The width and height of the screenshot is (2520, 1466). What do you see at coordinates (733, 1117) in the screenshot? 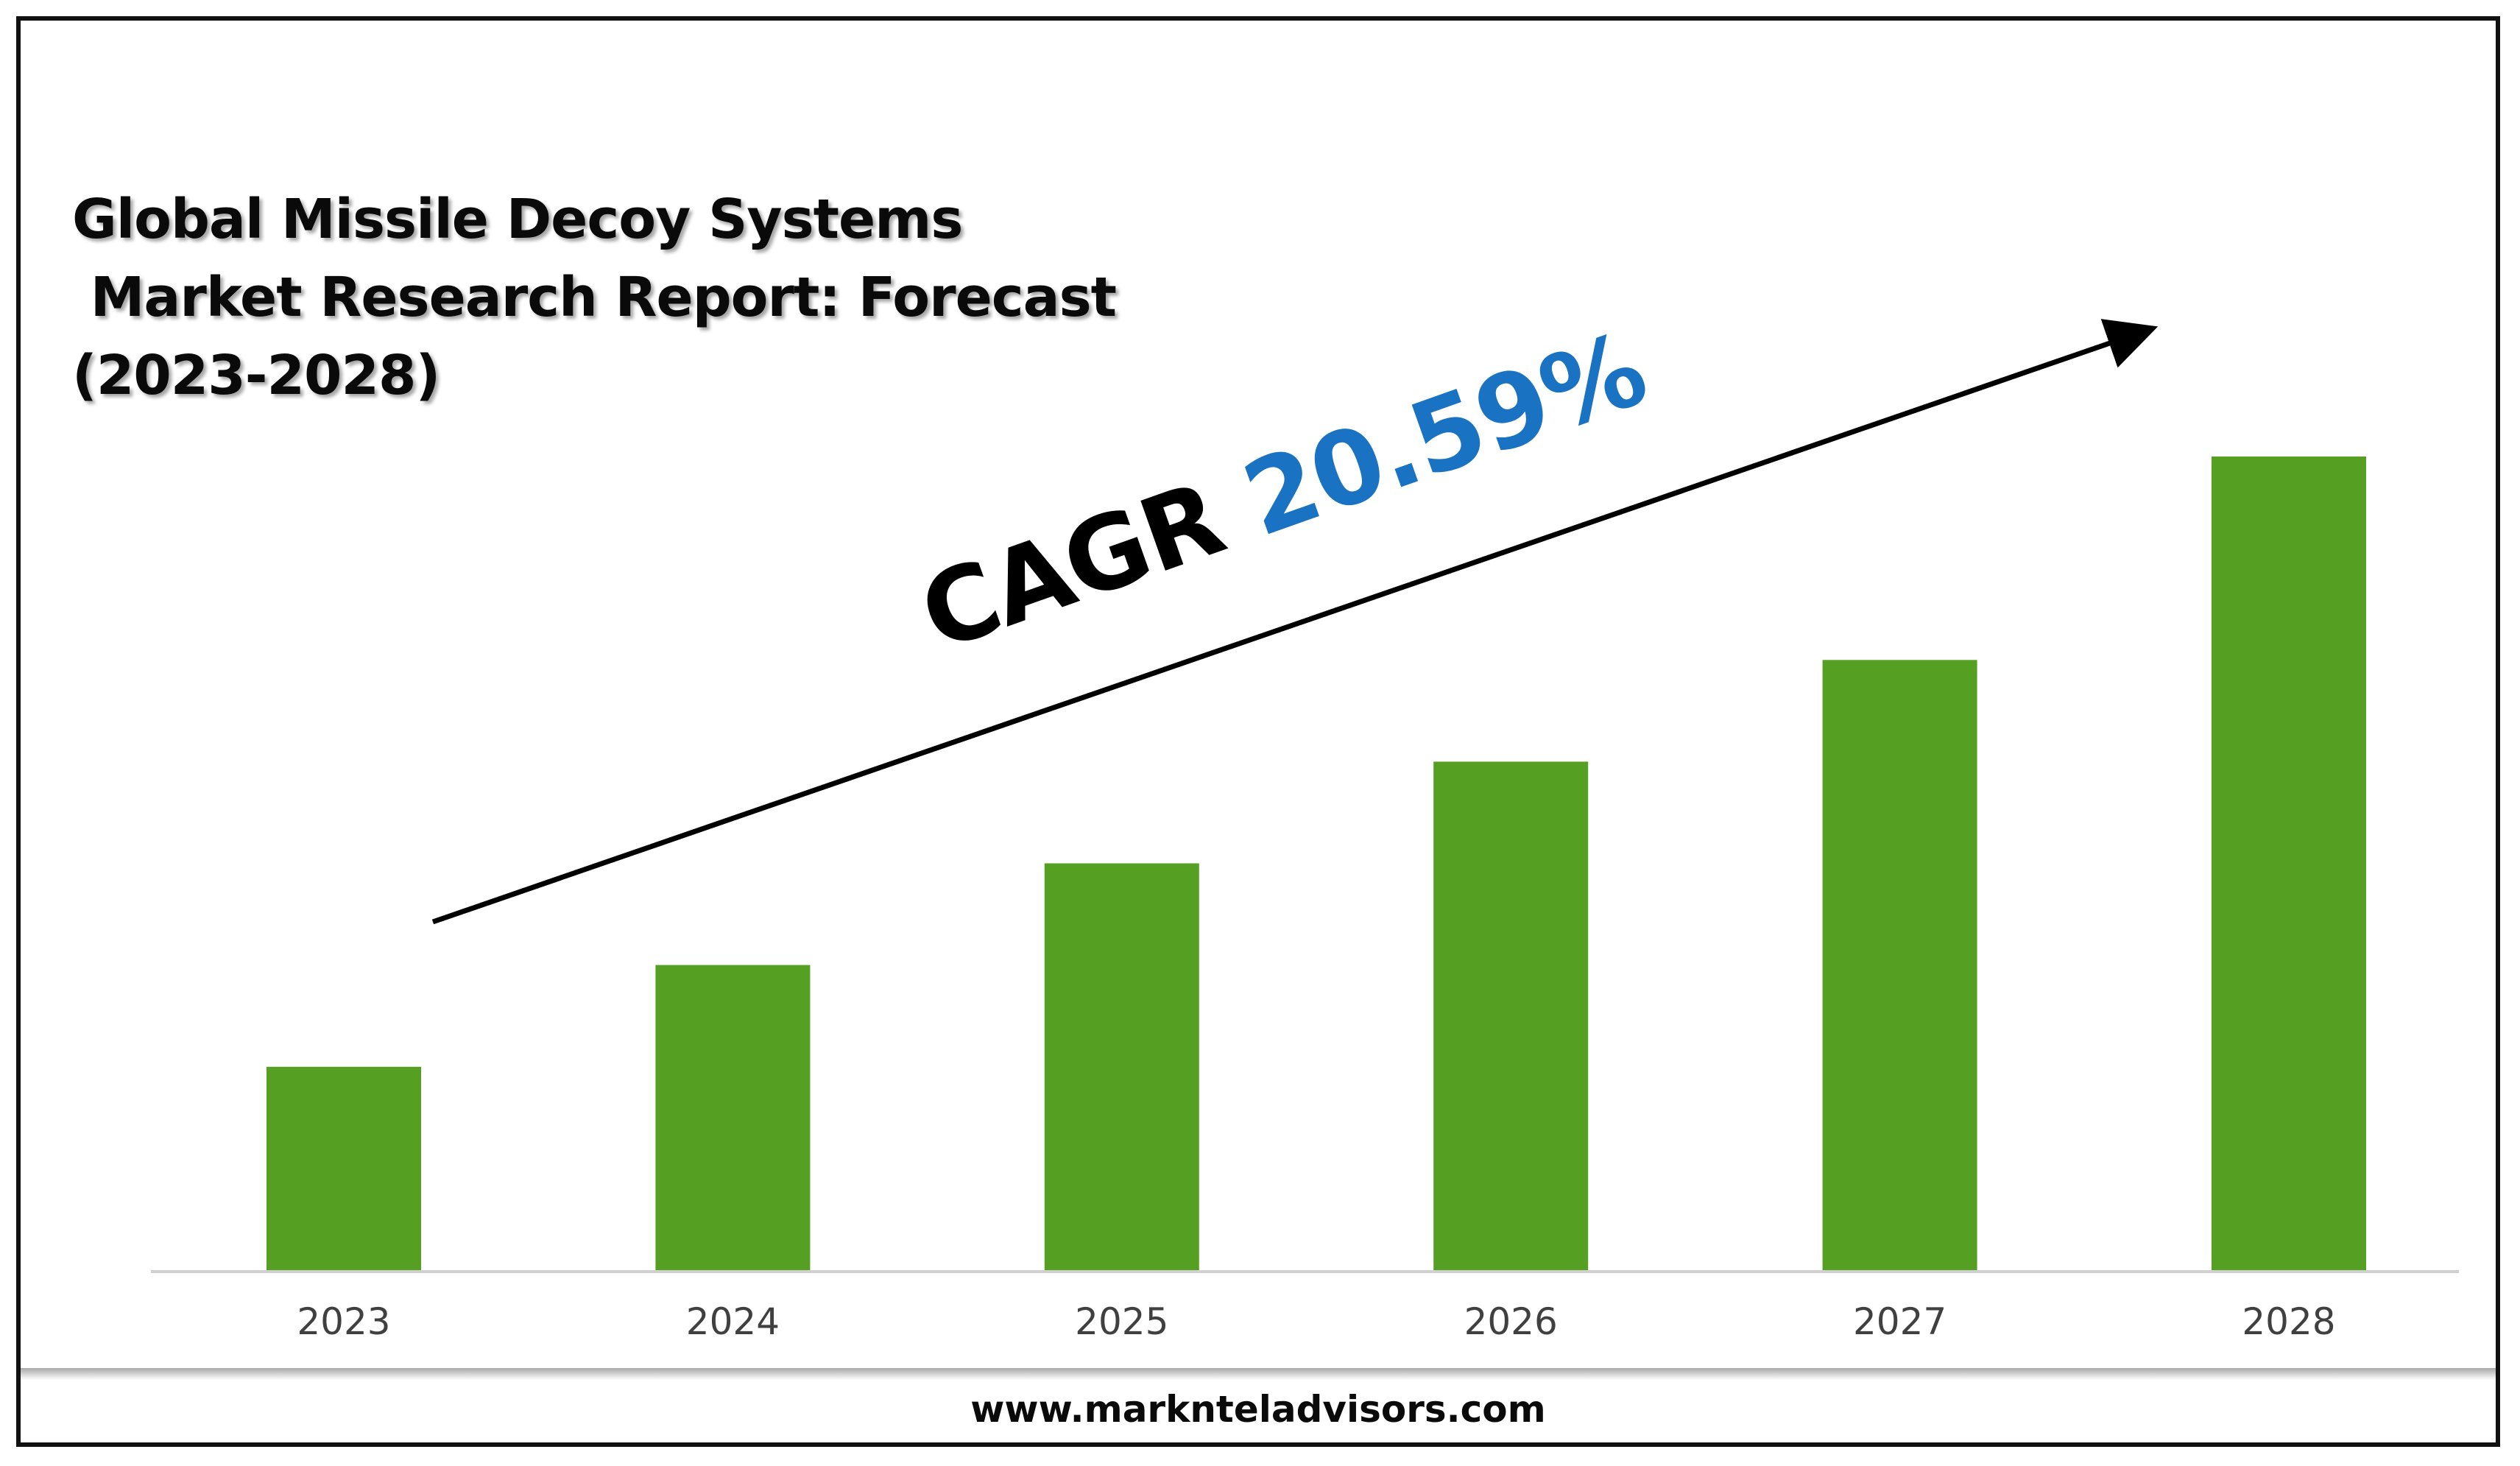
I see `bar-2024` at bounding box center [733, 1117].